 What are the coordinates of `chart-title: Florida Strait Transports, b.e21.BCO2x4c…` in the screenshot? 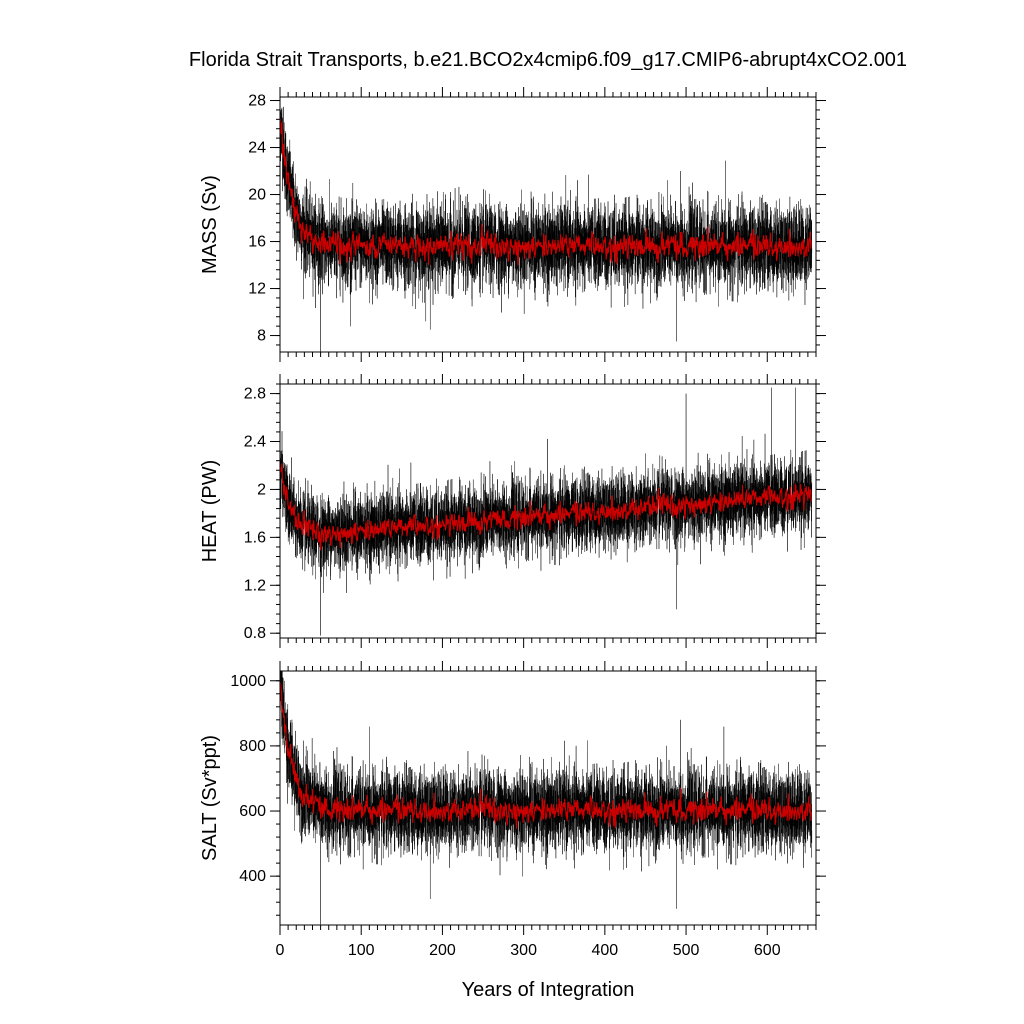 It's located at (548, 60).